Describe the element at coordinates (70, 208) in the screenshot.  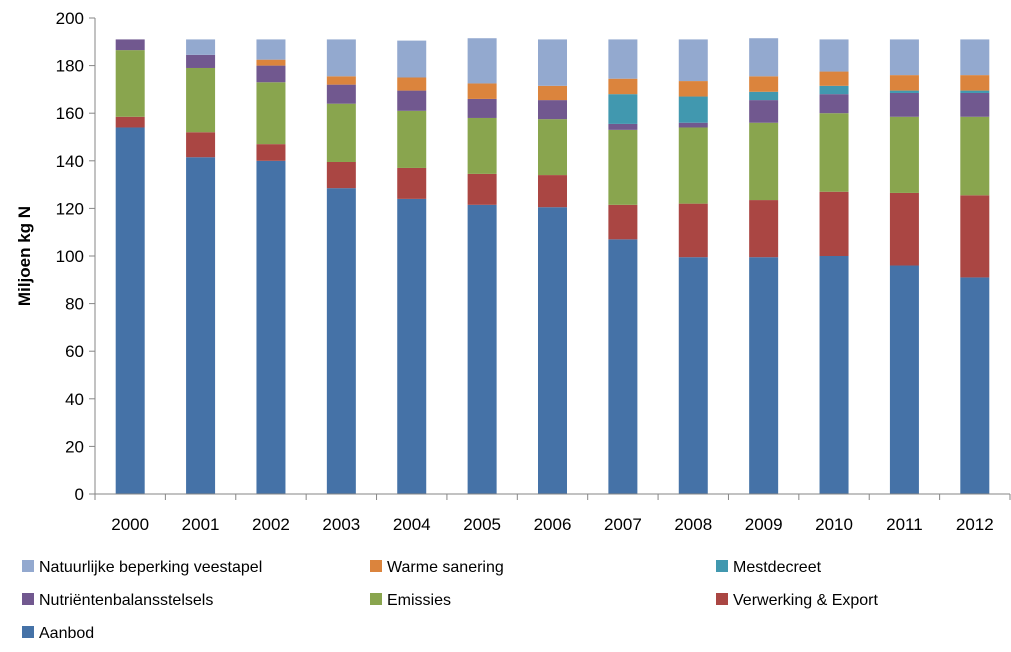
I see `y-tick-label: 120` at that location.